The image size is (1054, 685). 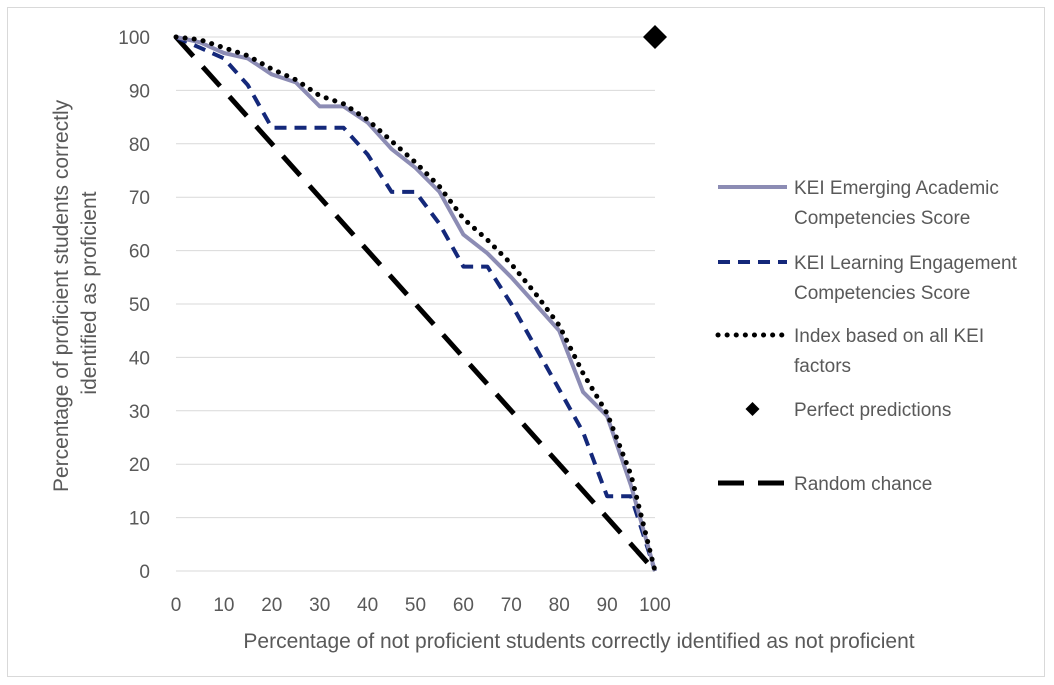 What do you see at coordinates (511, 605) in the screenshot?
I see `x-tick-label: 70` at bounding box center [511, 605].